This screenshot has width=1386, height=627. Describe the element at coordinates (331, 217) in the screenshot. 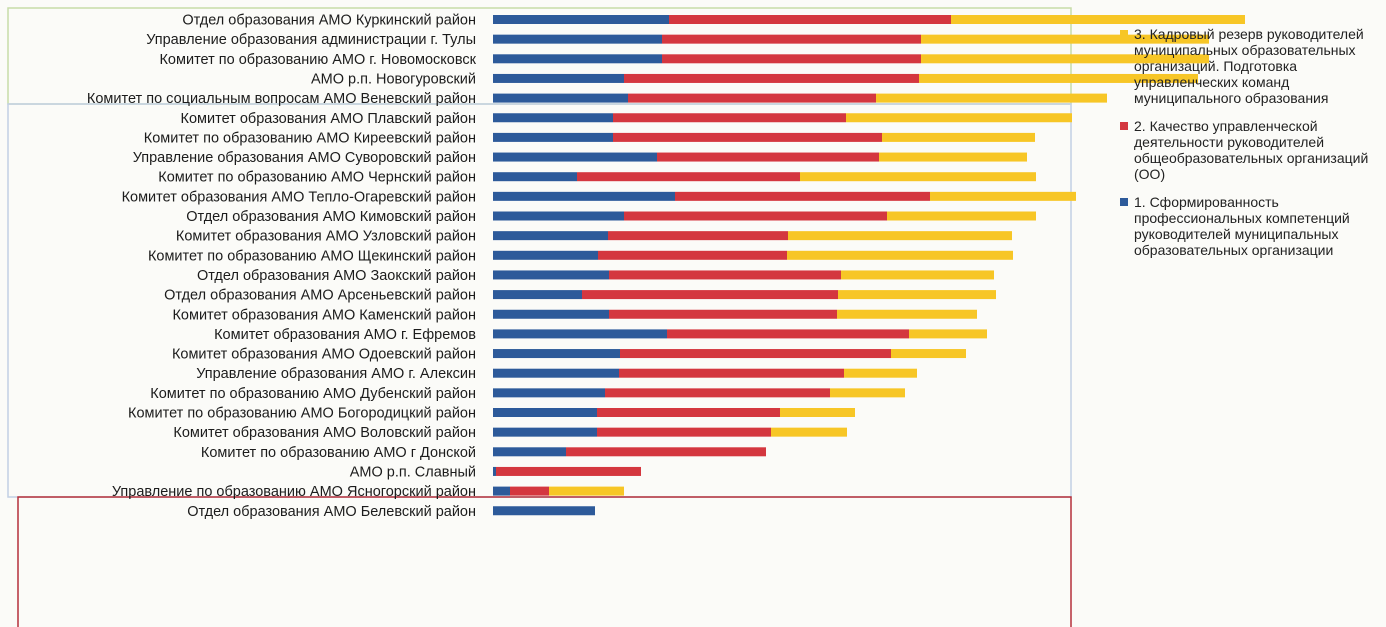

I see `category-label: Отдел образования АМО Кимовский район` at that location.